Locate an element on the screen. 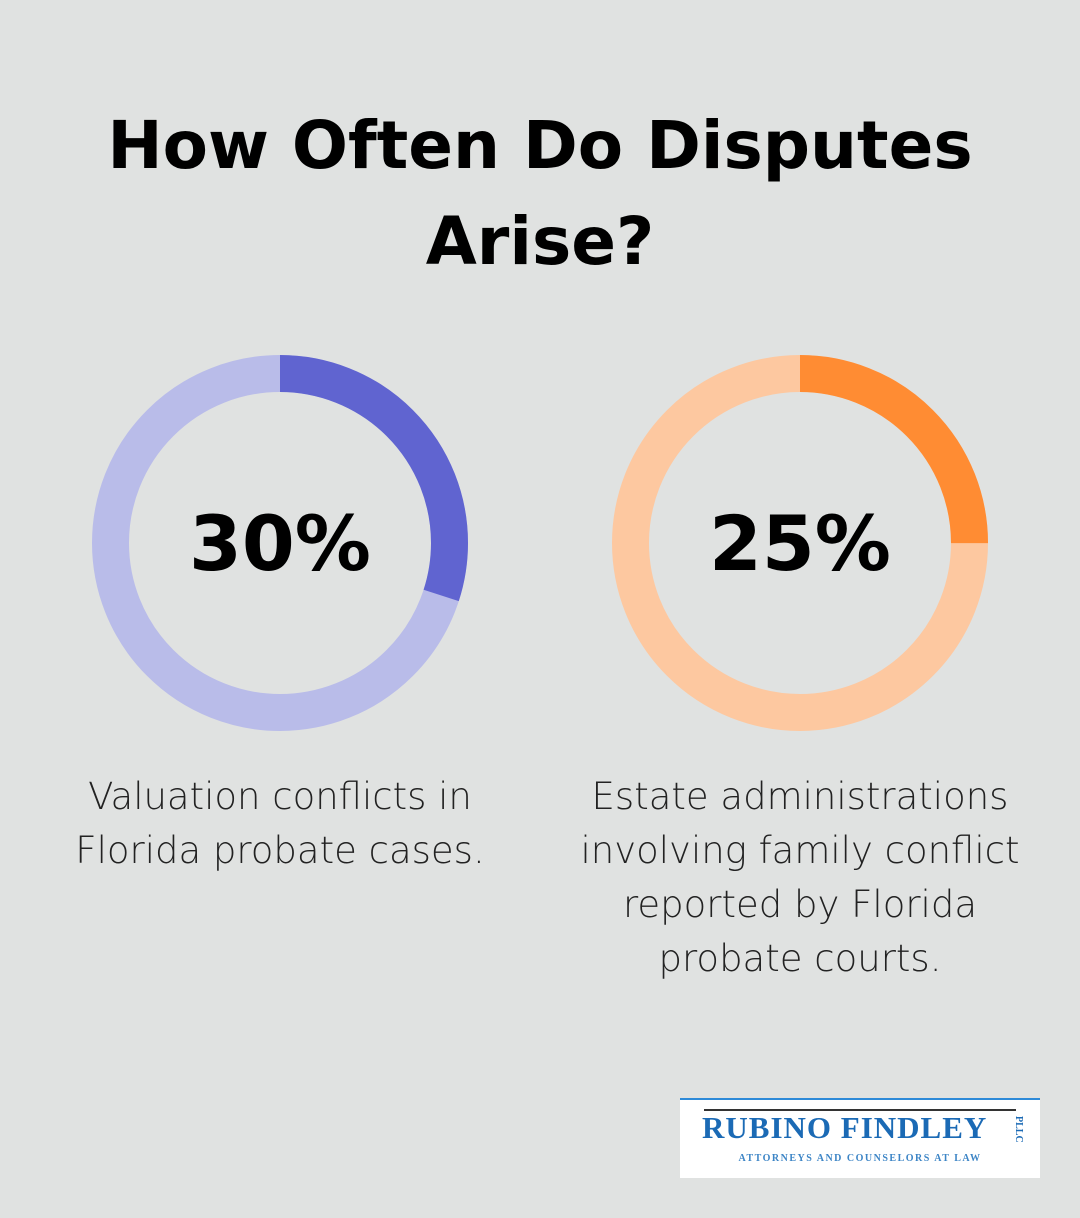 The image size is (1080, 1218). logo-tagline: ATTORNEYS AND COUNSELORS AT LAW is located at coordinates (860, 1158).